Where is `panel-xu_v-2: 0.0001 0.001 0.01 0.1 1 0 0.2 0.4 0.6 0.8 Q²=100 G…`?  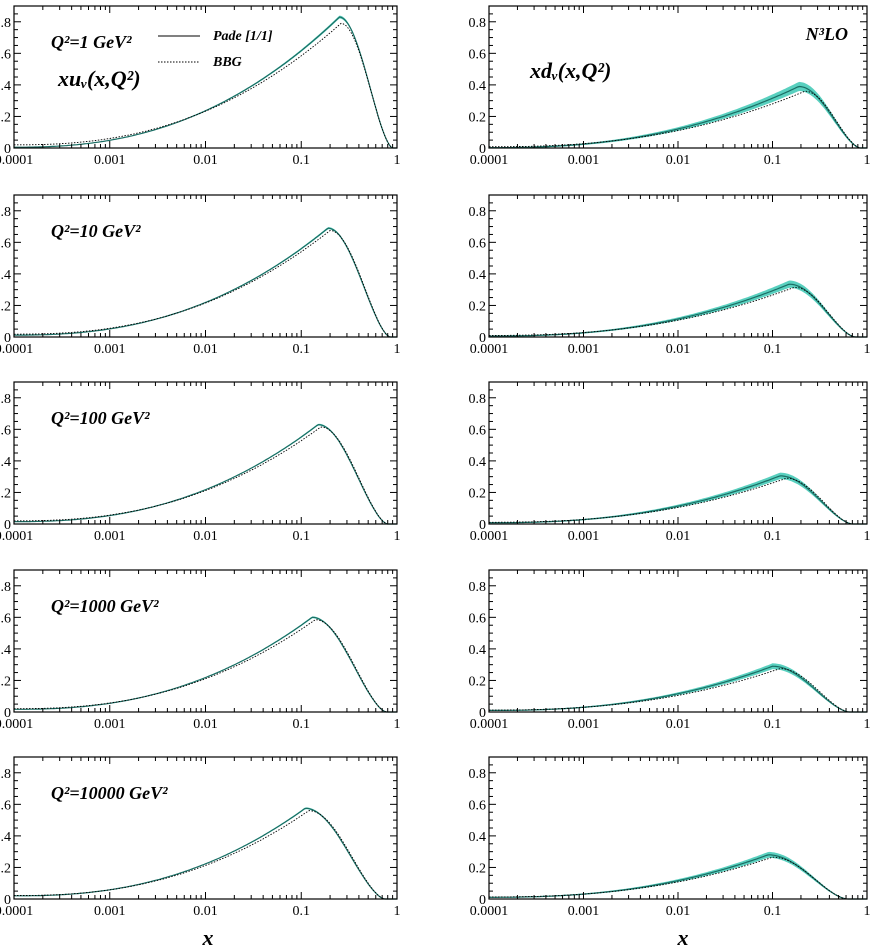
panel-xu_v-2: 0.0001 0.001 0.01 0.1 1 0 0.2 0.4 0.6 0.8 Q²=100 G… is located at coordinates (200, 462).